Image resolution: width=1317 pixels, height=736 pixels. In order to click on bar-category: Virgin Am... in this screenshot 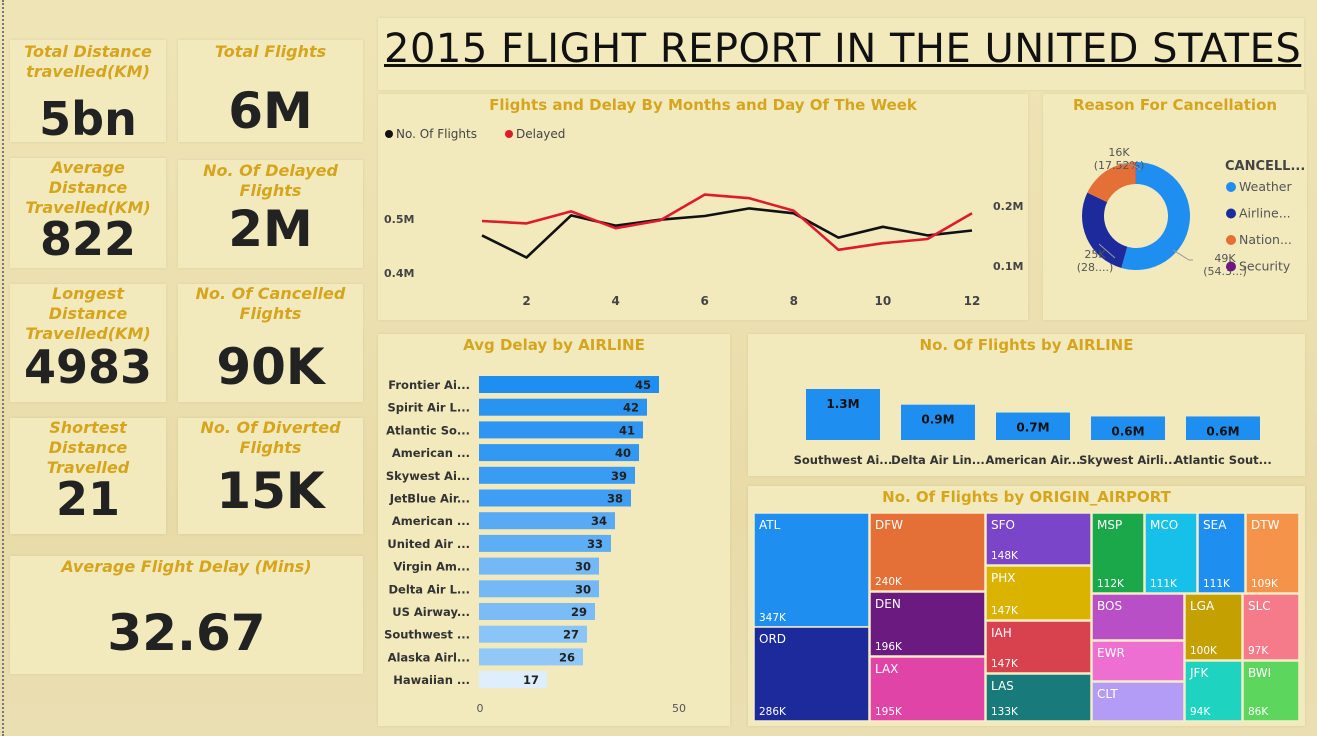, I will do `click(431, 567)`.